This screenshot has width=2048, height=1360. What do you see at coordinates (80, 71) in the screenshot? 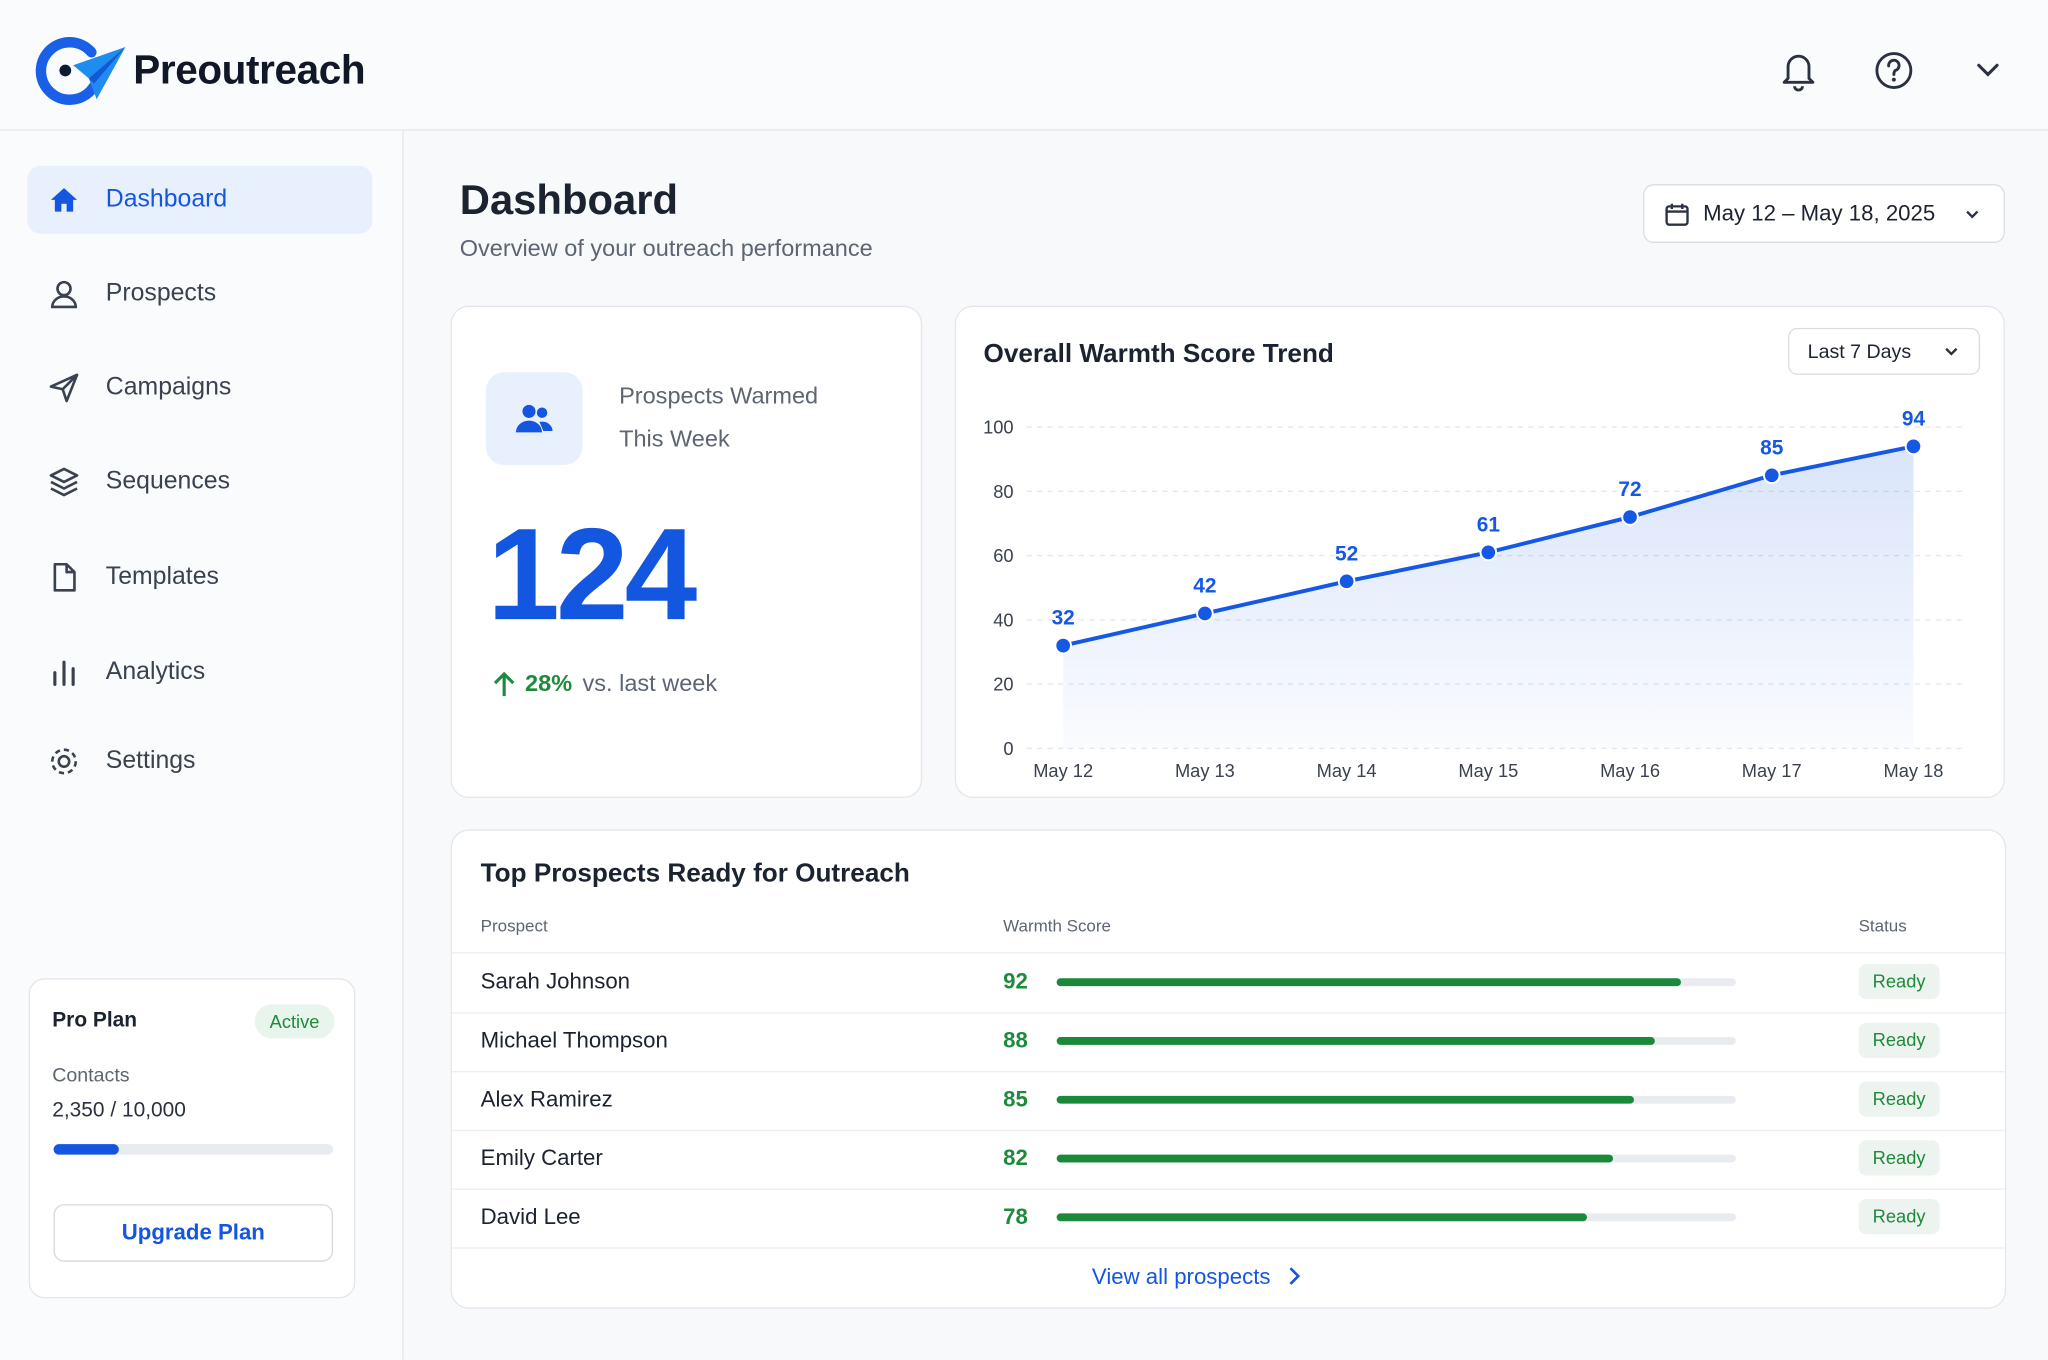
I see `logo` at bounding box center [80, 71].